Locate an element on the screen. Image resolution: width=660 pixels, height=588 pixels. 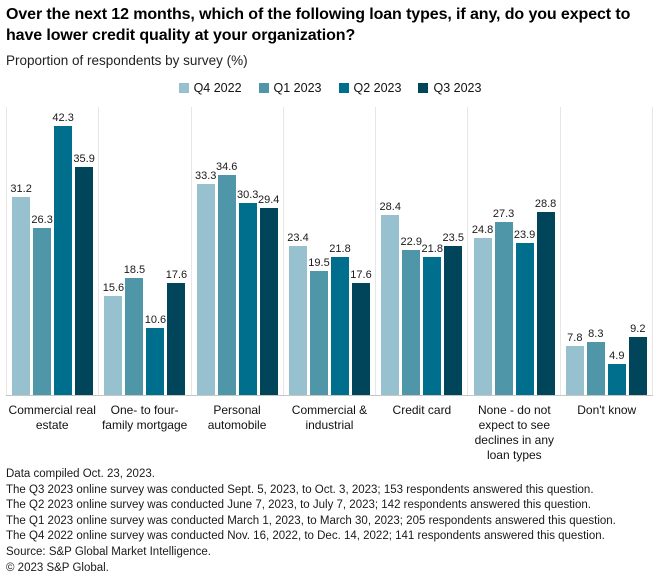
bar-q2-2023: 4.9 is located at coordinates (616, 372).